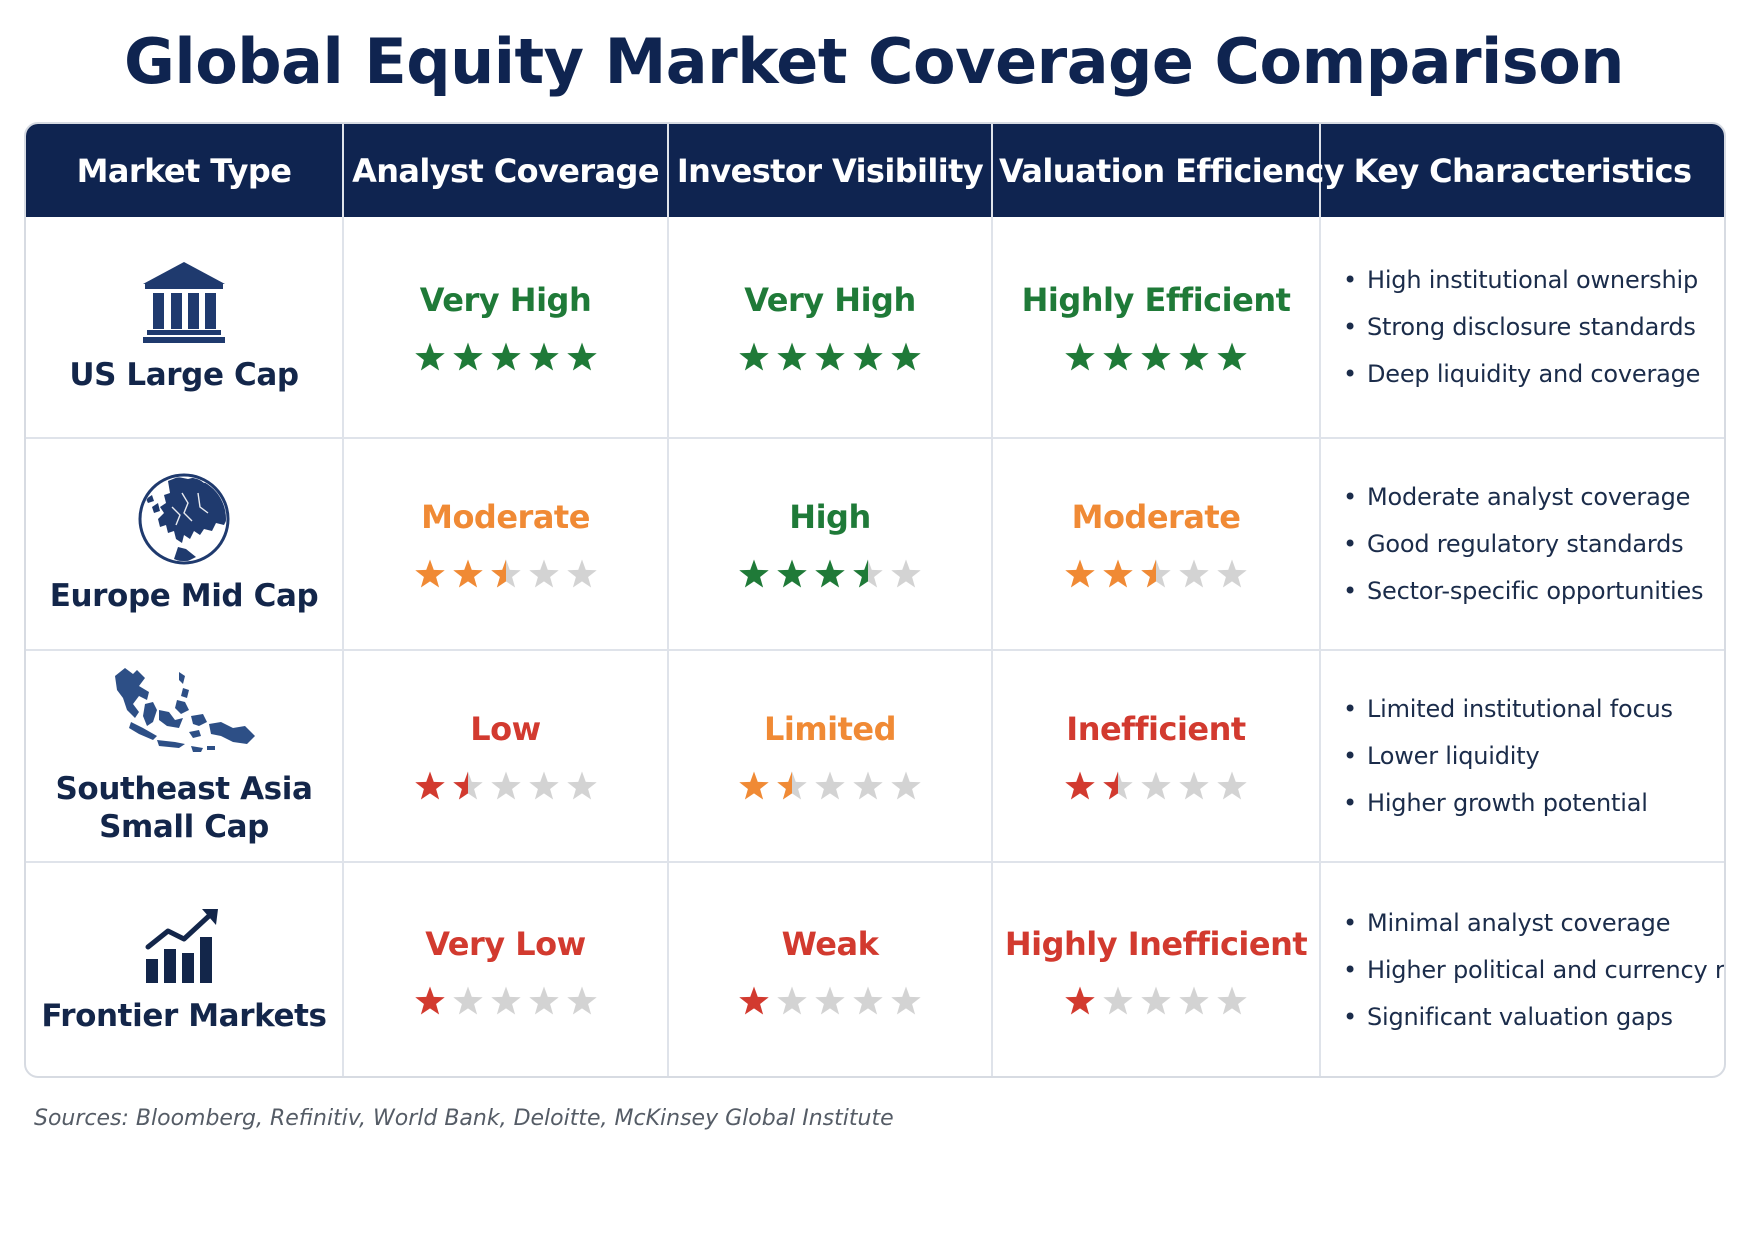 Image resolution: width=1748 pixels, height=1240 pixels. Describe the element at coordinates (184, 808) in the screenshot. I see `market-name: Southeast Asia Small Cap` at that location.